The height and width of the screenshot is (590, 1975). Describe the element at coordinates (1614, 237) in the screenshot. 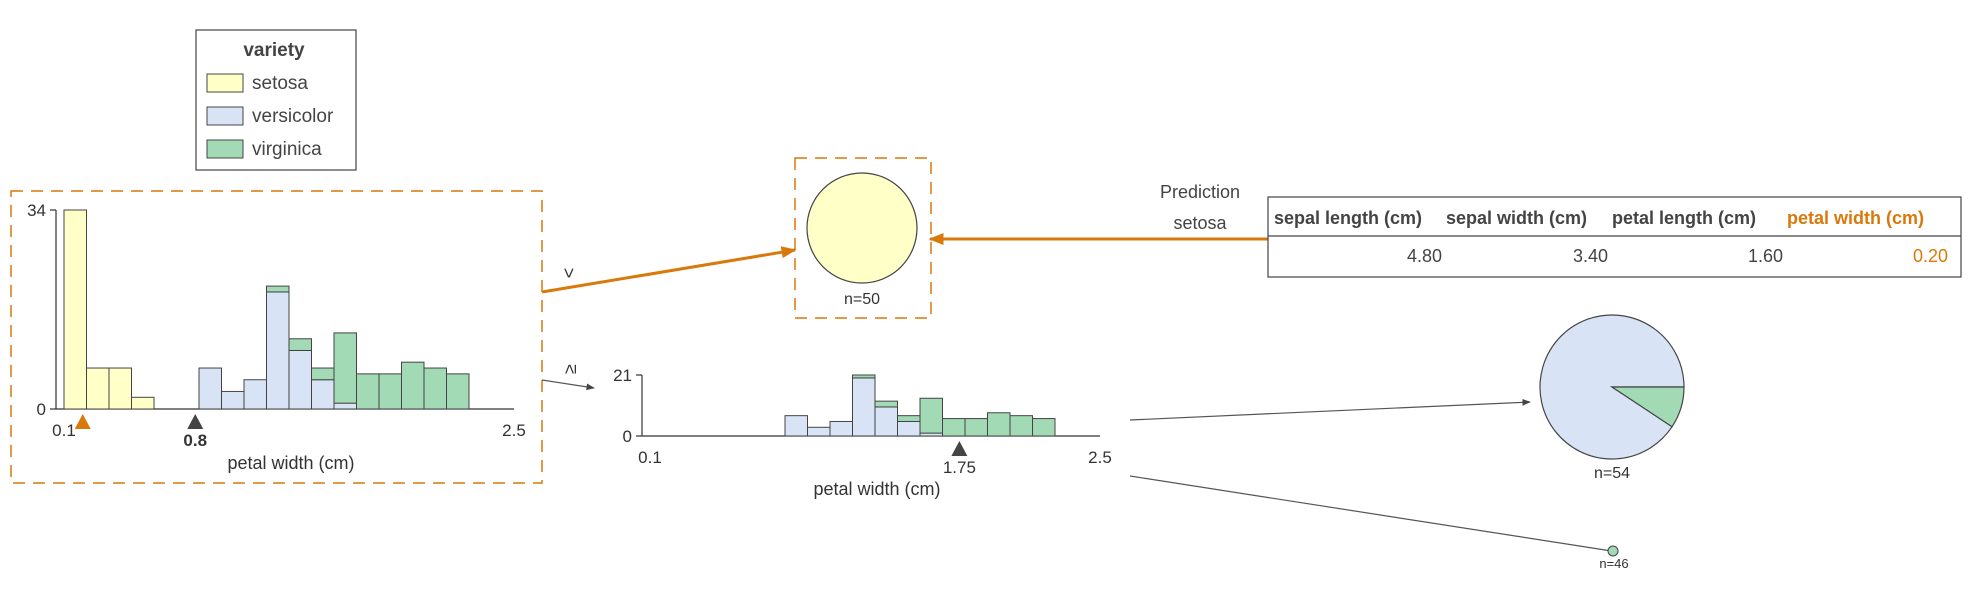

I see `instance-table-frame` at that location.